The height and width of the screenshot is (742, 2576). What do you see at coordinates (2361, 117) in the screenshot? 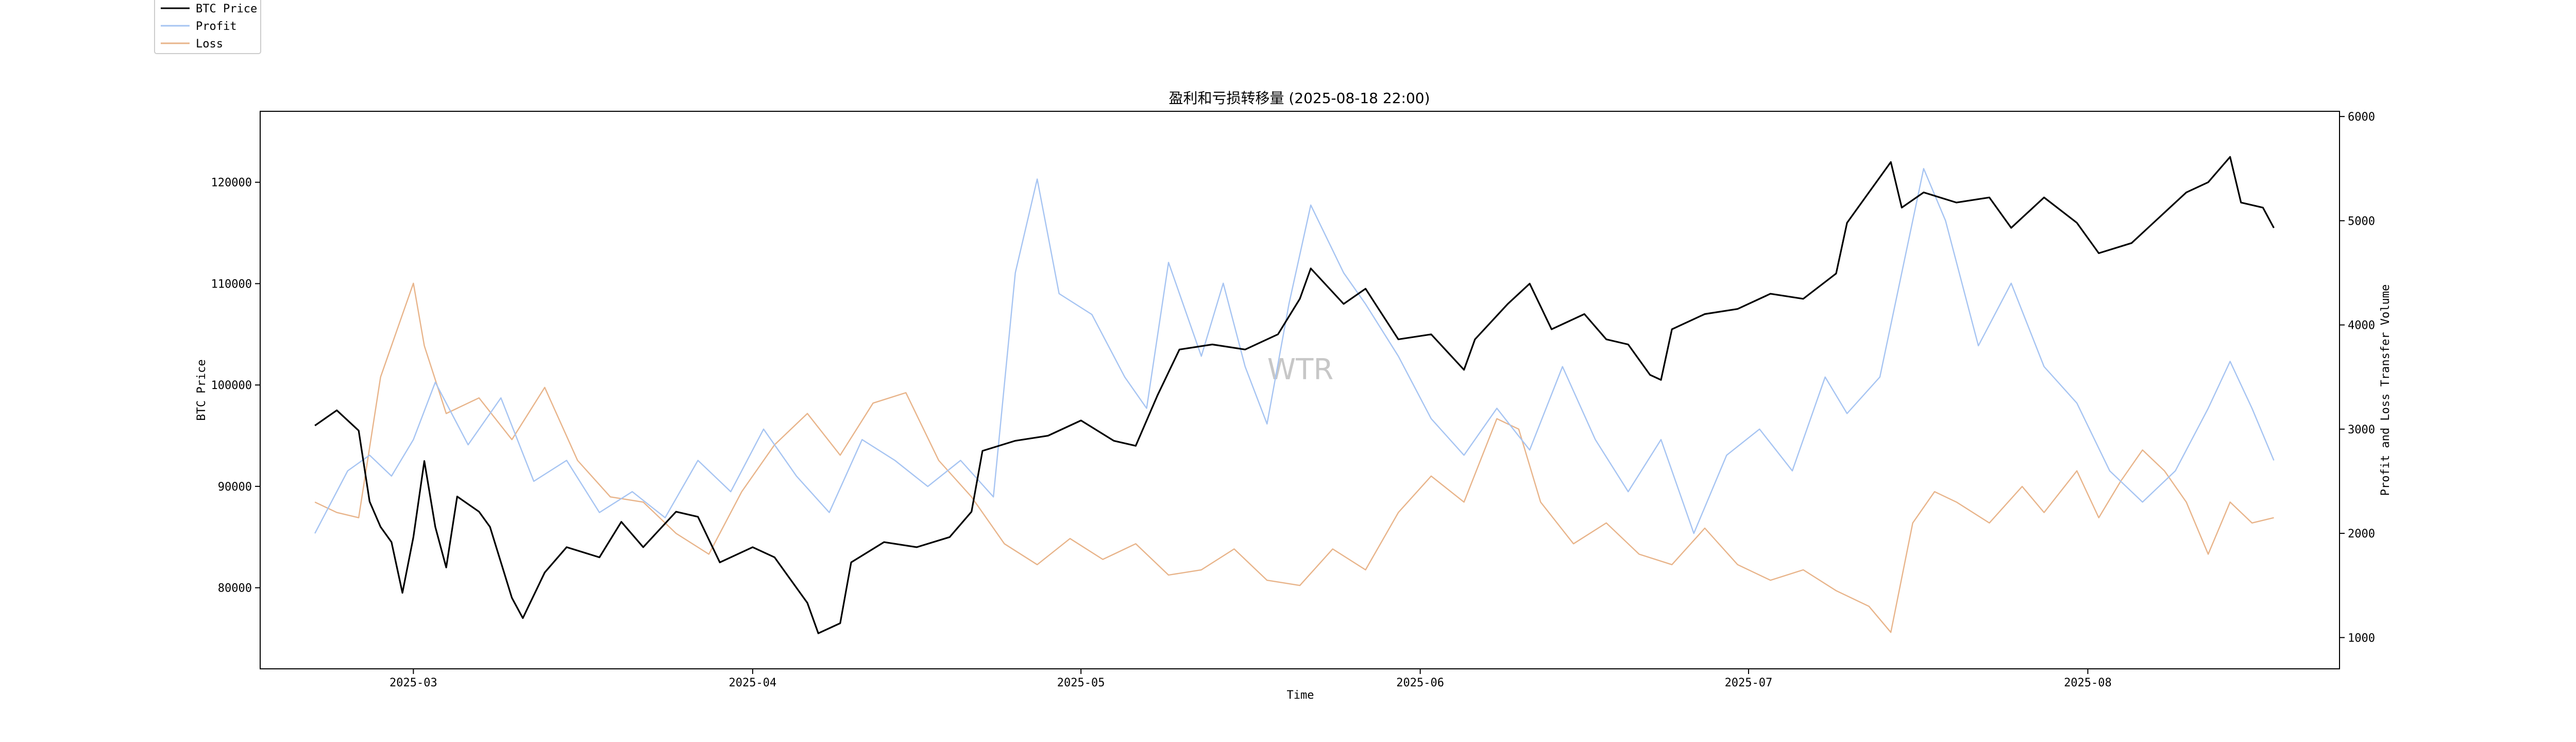
I see `y-right-tick-label: 6000` at bounding box center [2361, 117].